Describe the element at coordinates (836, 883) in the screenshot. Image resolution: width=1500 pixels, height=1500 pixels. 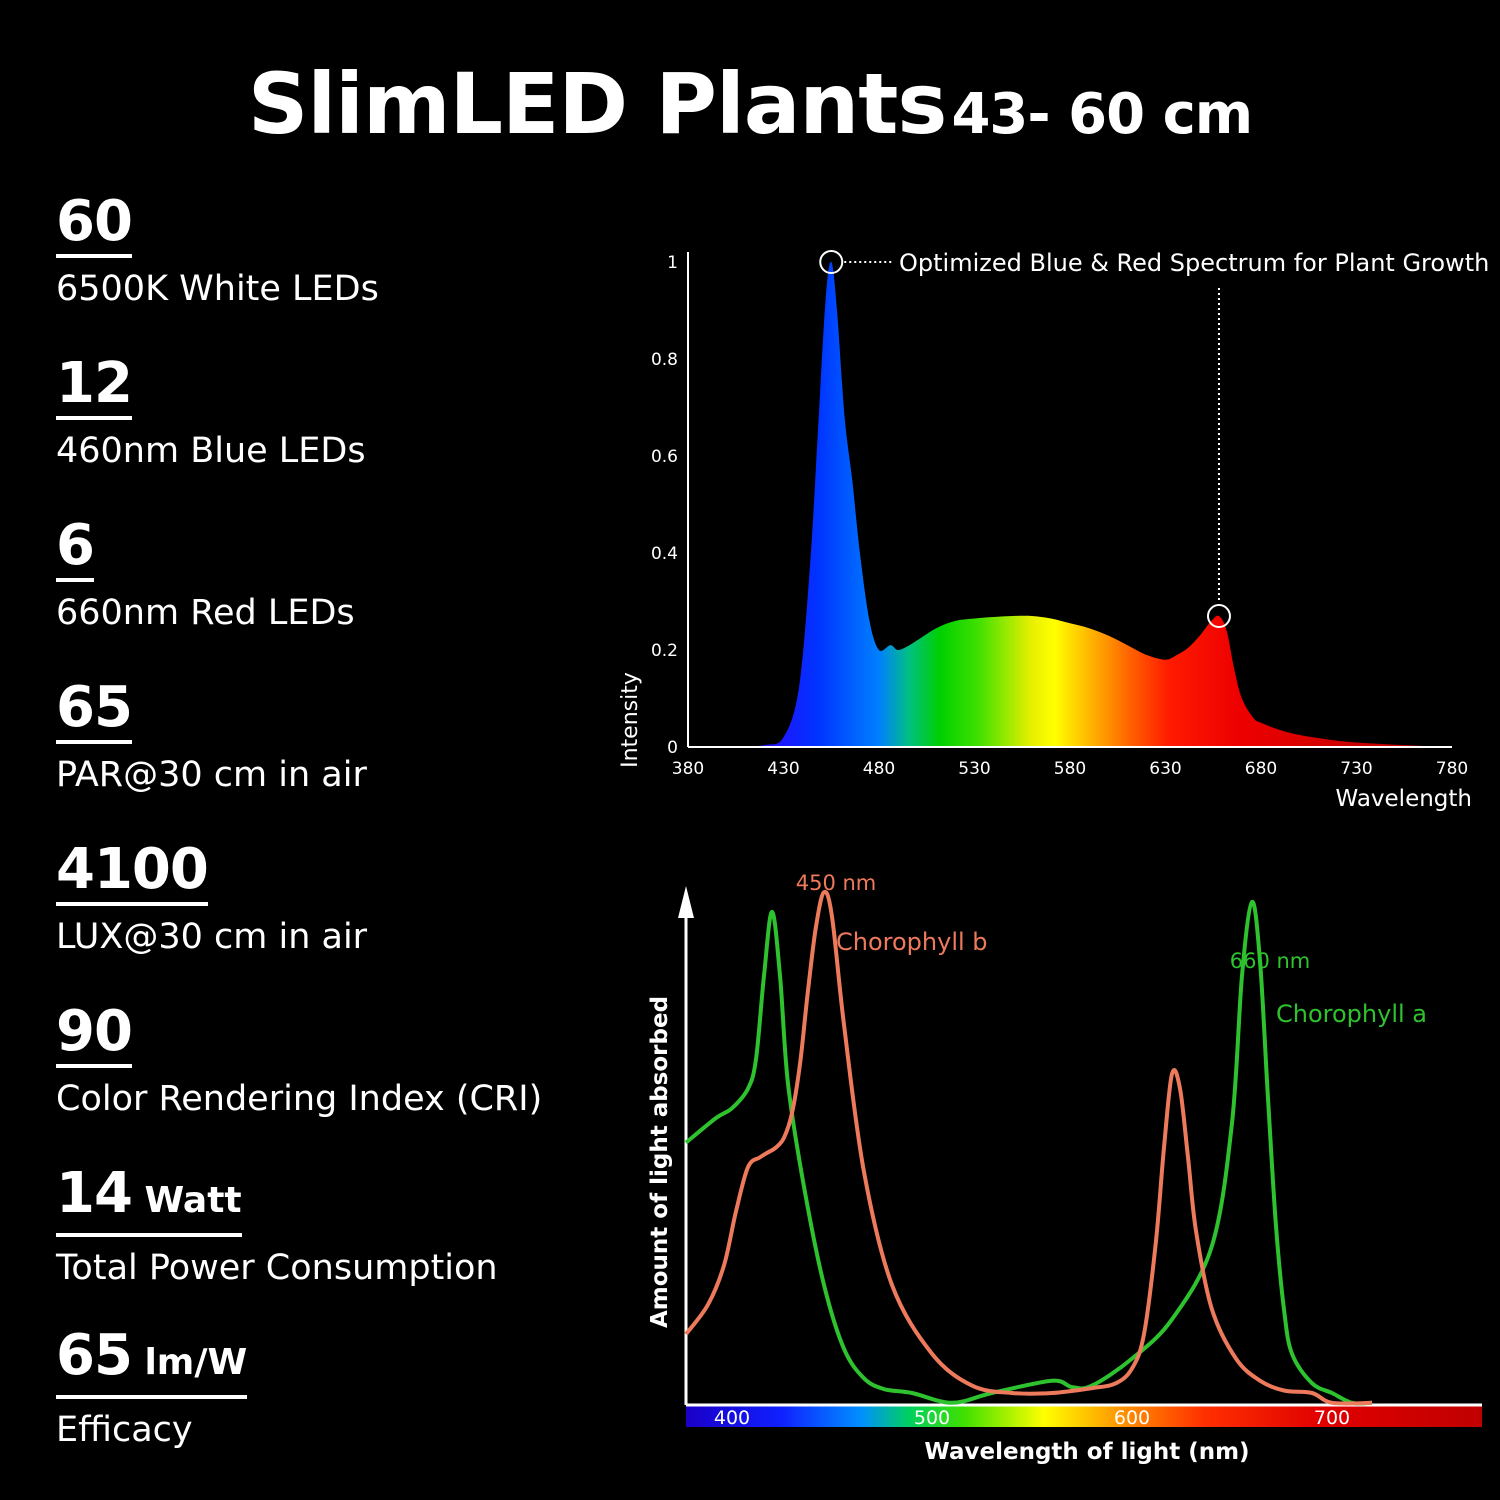
I see `chlorophyll-b-peak-label: 450 nm` at that location.